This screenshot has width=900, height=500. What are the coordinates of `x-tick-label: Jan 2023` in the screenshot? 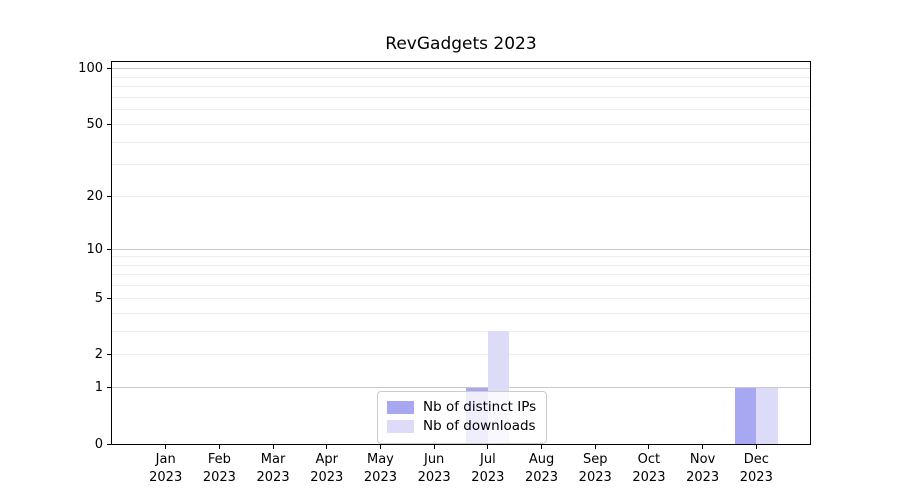 It's located at (166, 468).